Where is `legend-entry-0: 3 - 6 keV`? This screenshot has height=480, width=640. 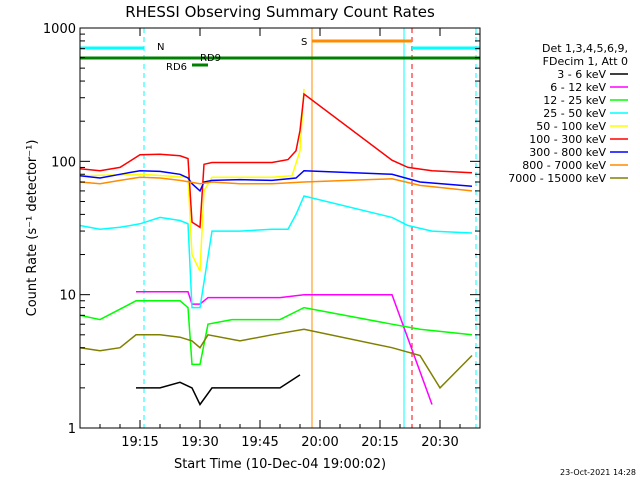
legend-entry-0: 3 - 6 keV is located at coordinates (581, 74).